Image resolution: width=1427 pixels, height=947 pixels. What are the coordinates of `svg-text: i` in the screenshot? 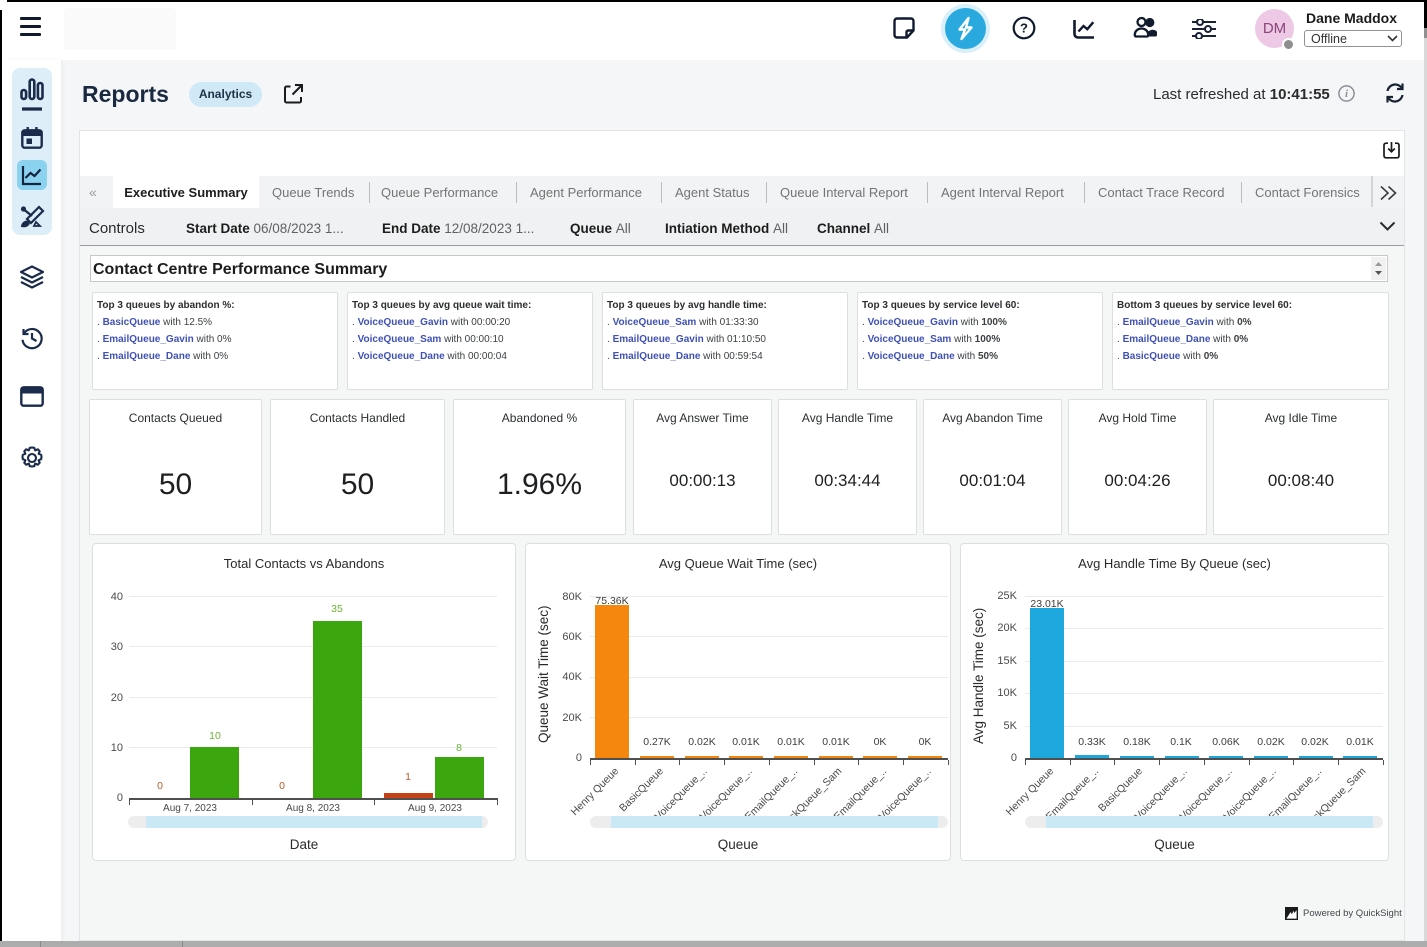 It's located at (1347, 94).